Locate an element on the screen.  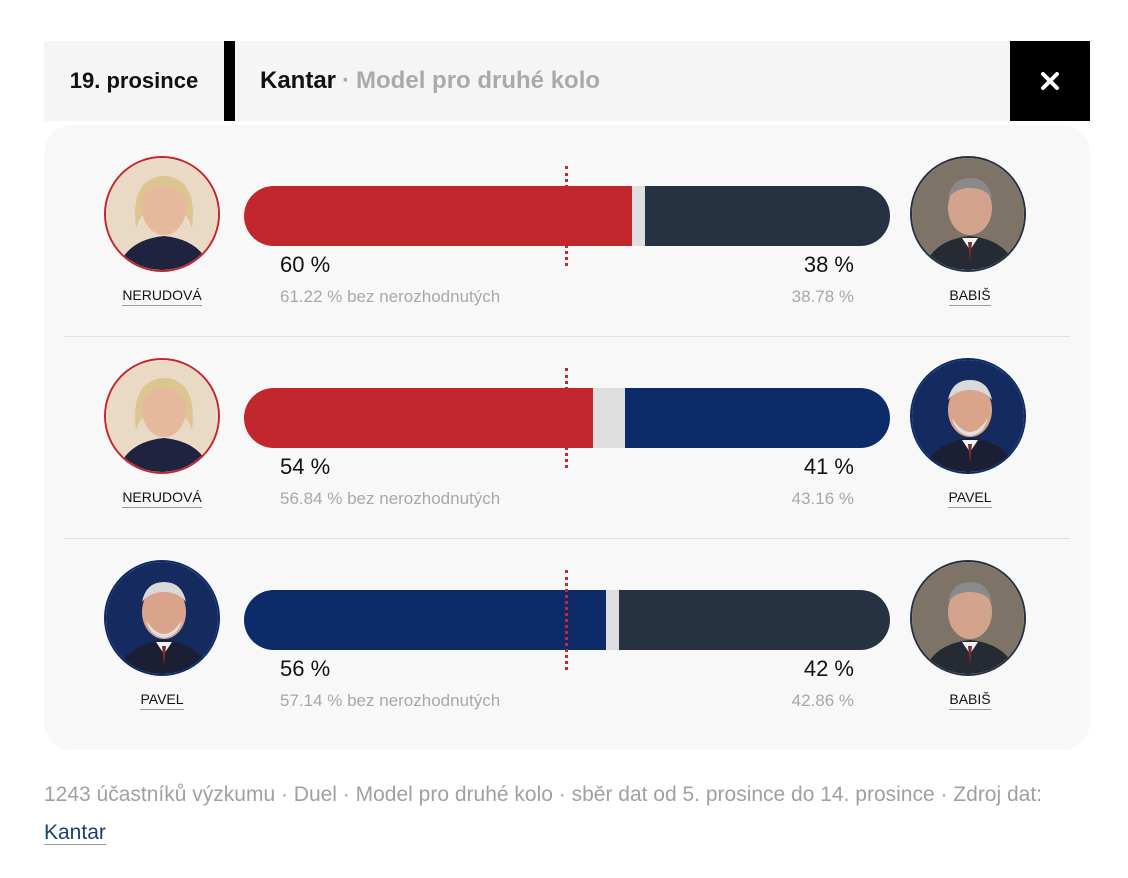
close-icon is located at coordinates (1050, 81).